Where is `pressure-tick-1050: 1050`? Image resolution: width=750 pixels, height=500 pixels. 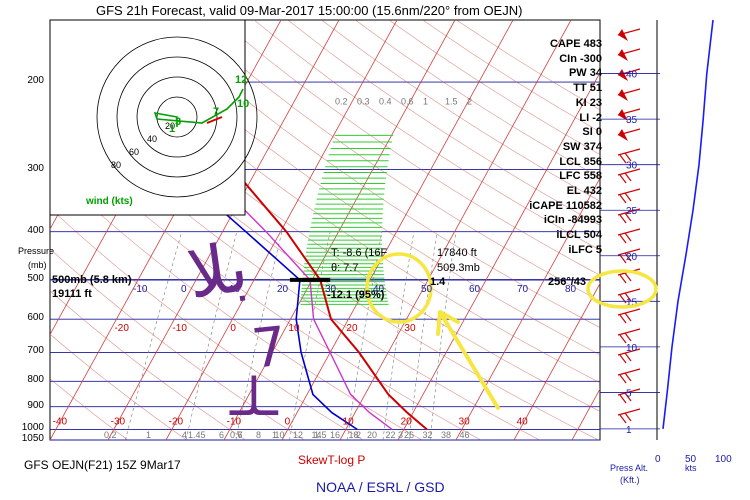 pressure-tick-1050: 1050 is located at coordinates (32, 438).